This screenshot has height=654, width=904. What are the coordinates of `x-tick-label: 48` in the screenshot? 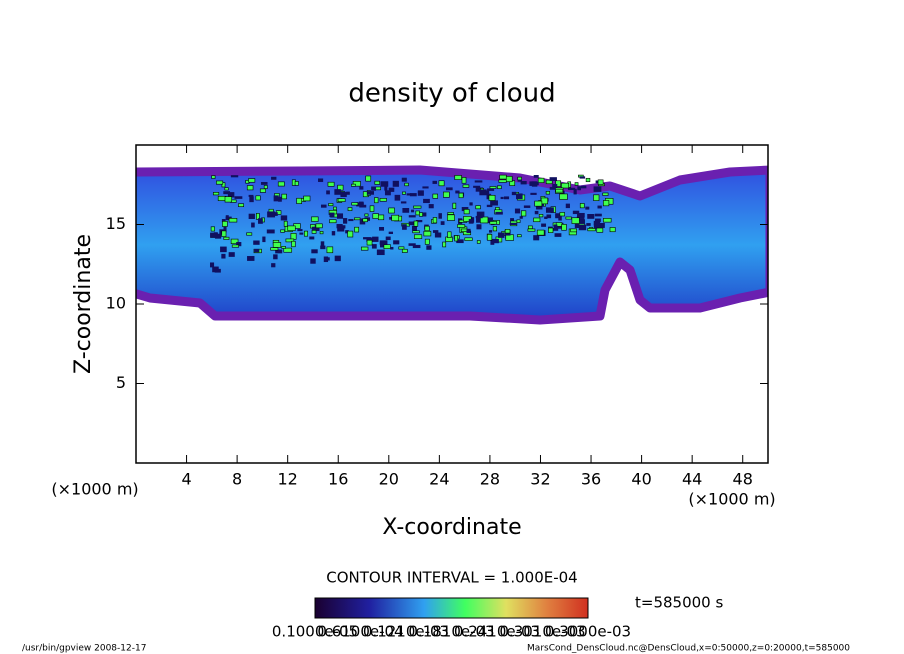 It's located at (743, 479).